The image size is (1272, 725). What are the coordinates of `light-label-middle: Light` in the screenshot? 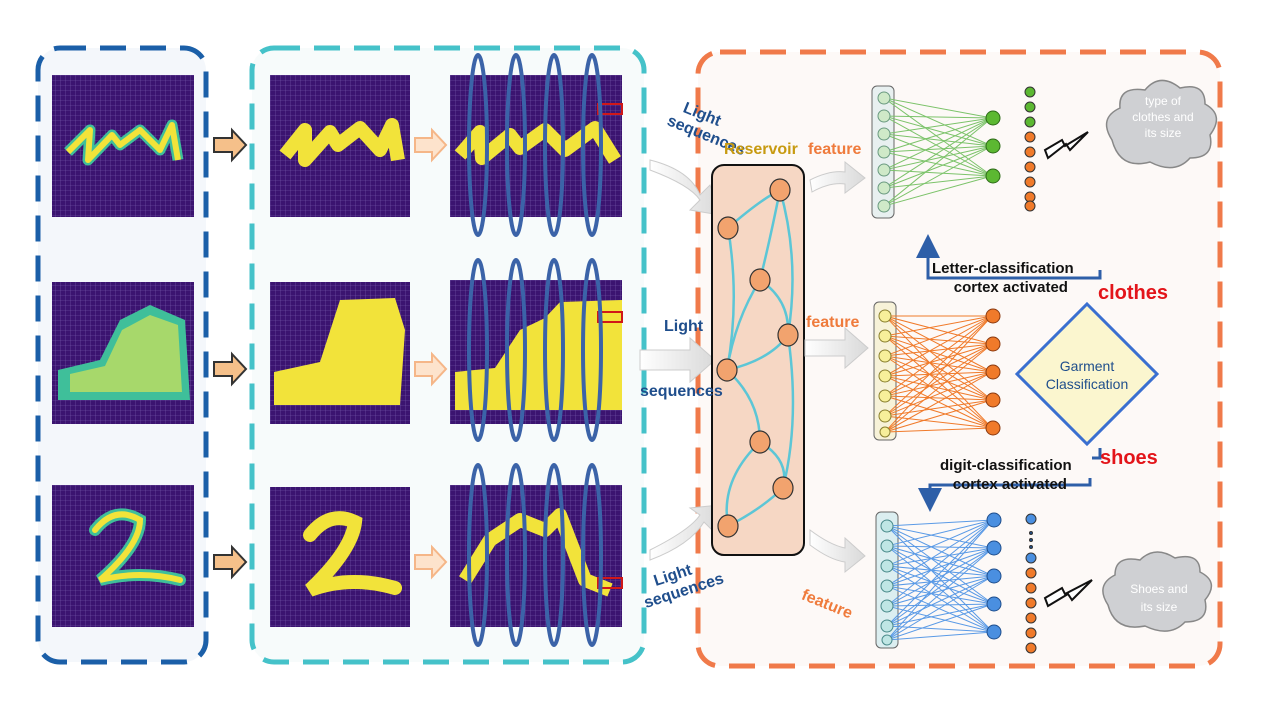 It's located at (684, 326).